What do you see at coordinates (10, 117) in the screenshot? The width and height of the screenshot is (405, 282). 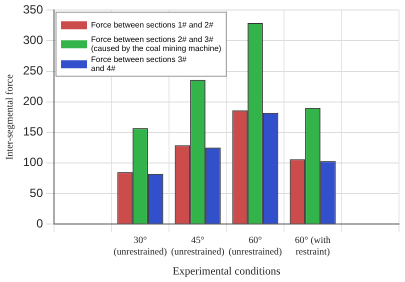 I see `y-axis-title: Inter-segmental force` at bounding box center [10, 117].